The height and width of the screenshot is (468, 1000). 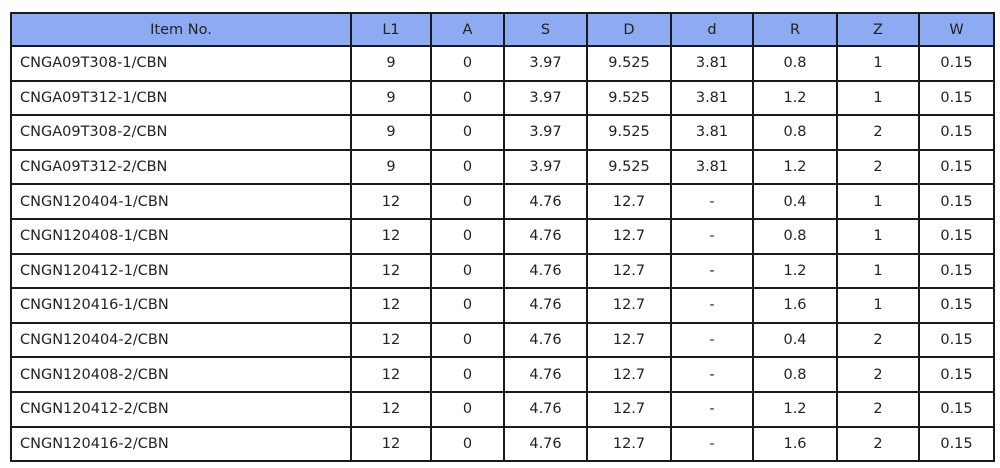 I want to click on table-row: CNGN120412-2/CBN 12 0 4.76 12.7-1.2 2 0.15, so click(x=502, y=409).